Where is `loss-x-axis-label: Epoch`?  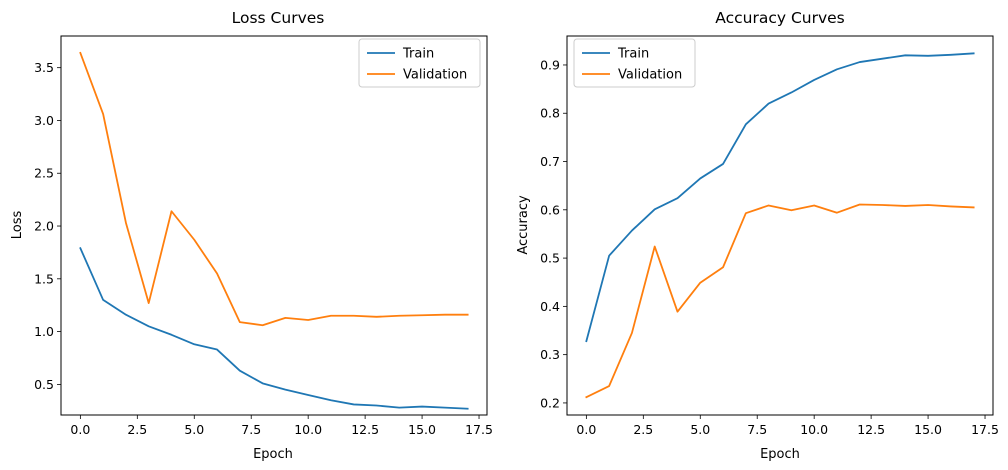 loss-x-axis-label: Epoch is located at coordinates (273, 454).